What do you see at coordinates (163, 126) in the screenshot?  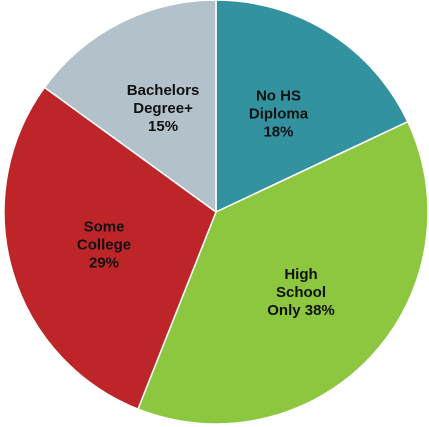 I see `slice-label-line: 15%` at bounding box center [163, 126].